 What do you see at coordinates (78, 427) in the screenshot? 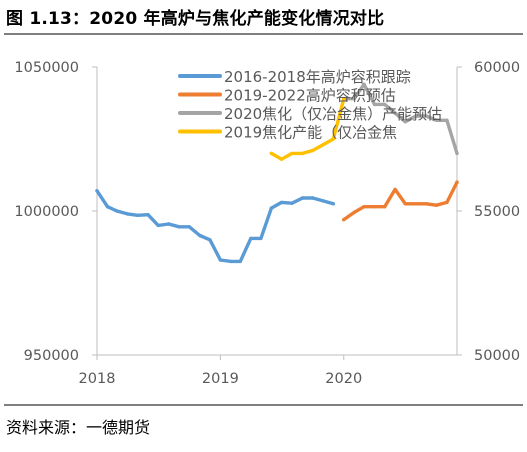
I see `source-note: 资料来源：一德期货` at bounding box center [78, 427].